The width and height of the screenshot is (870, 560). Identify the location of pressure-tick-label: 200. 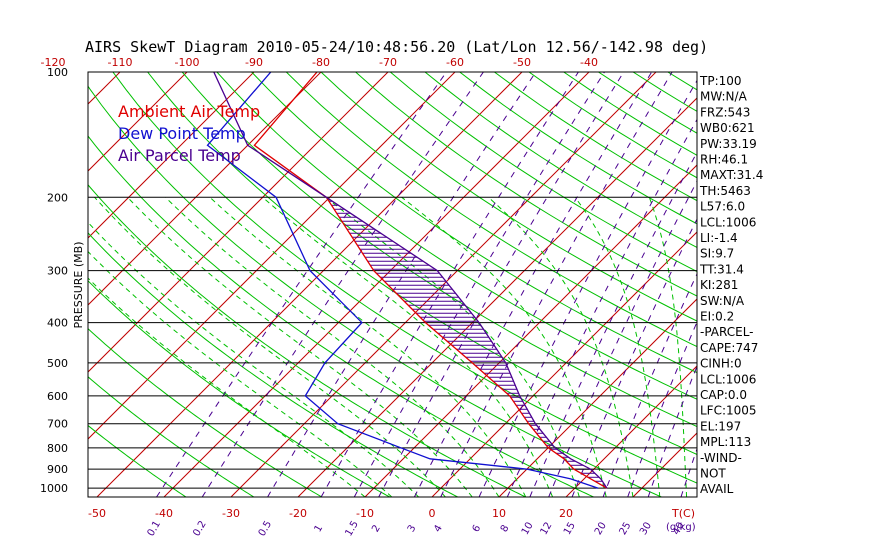
(57, 197).